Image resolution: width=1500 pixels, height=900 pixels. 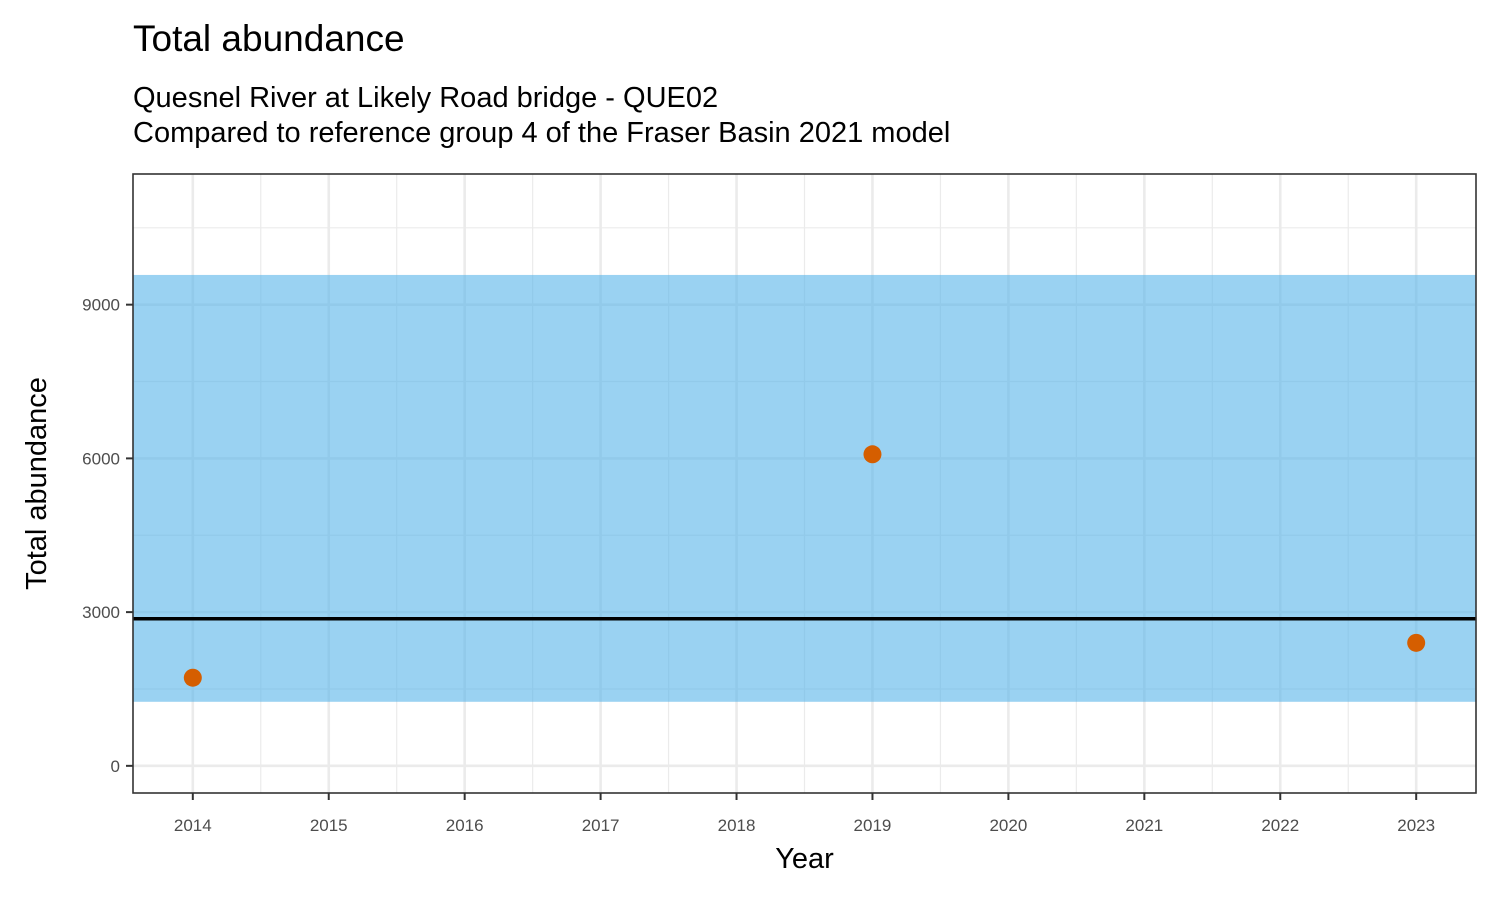 I want to click on x-tick-label: 2015, so click(x=329, y=825).